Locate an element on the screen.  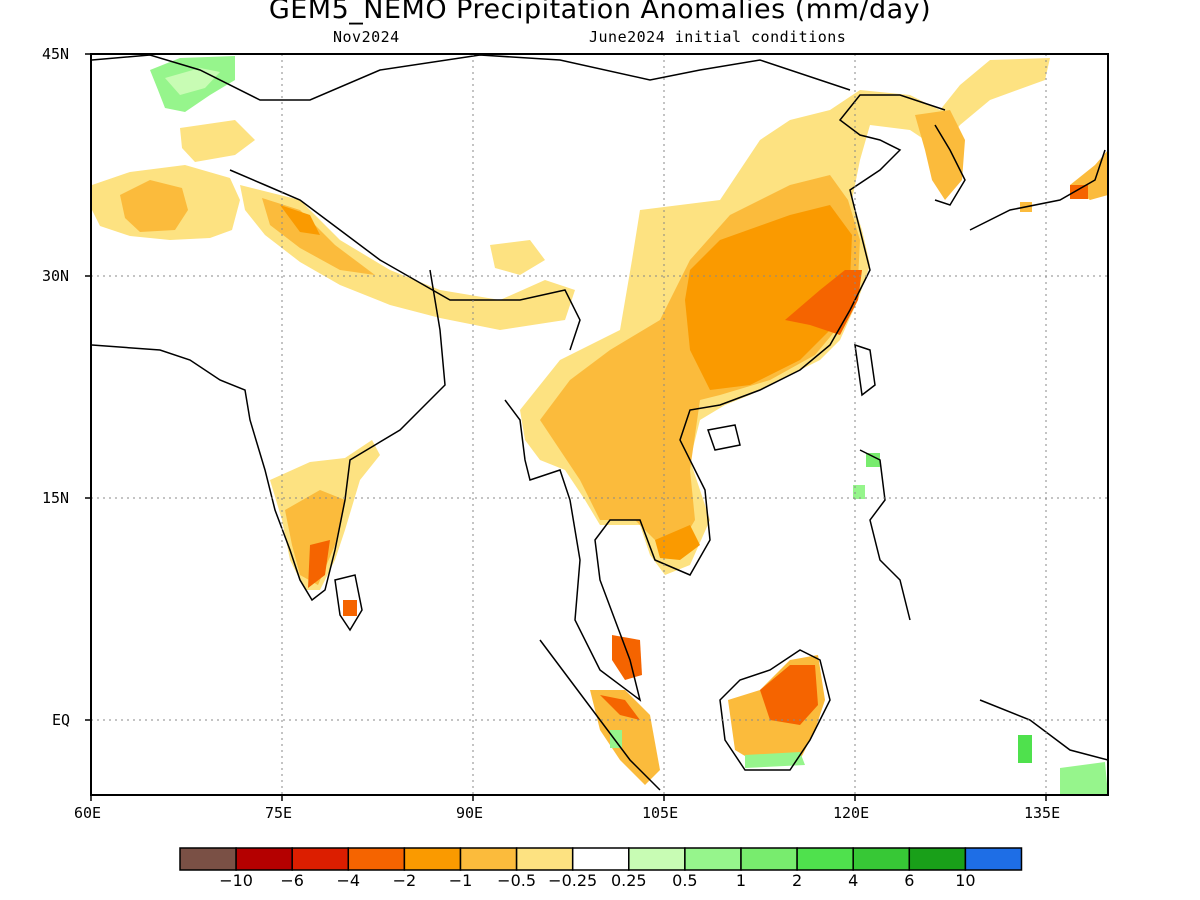
anomaly-malay-peninsula is located at coordinates (627, 657).